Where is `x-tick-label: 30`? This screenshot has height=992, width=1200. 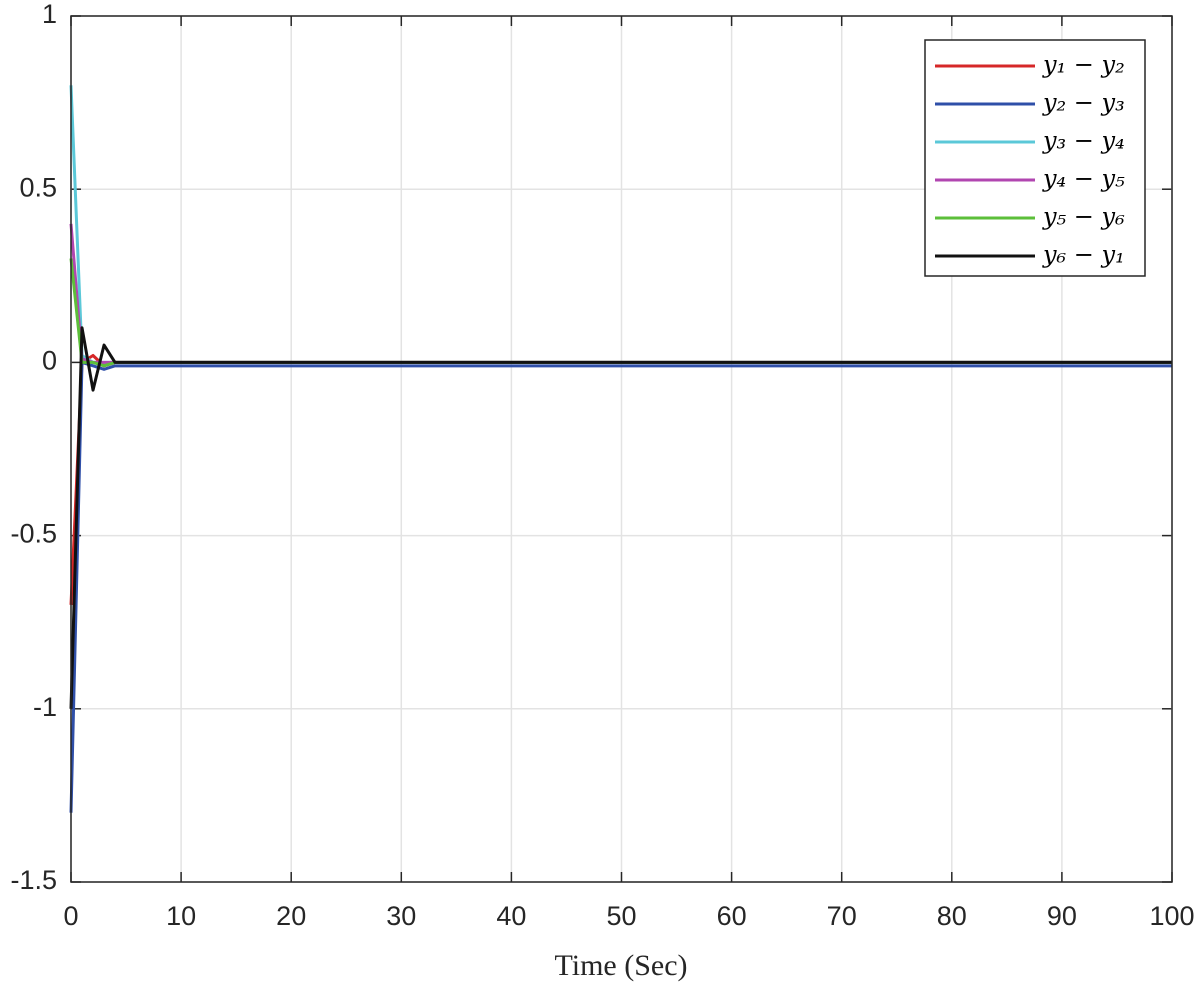
x-tick-label: 30 is located at coordinates (401, 916).